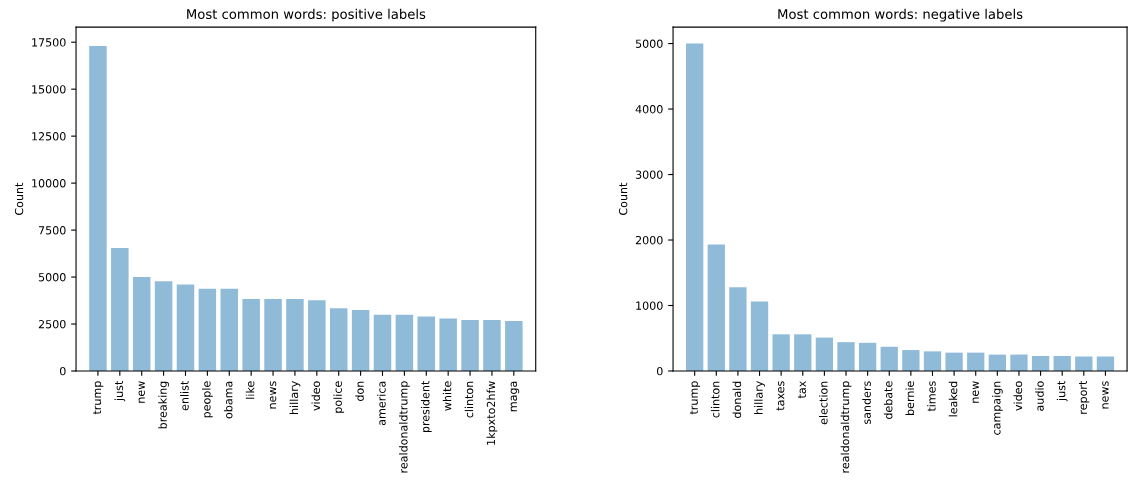 This screenshot has height=494, width=1135. What do you see at coordinates (250, 390) in the screenshot?
I see `x-tick-label: like` at bounding box center [250, 390].